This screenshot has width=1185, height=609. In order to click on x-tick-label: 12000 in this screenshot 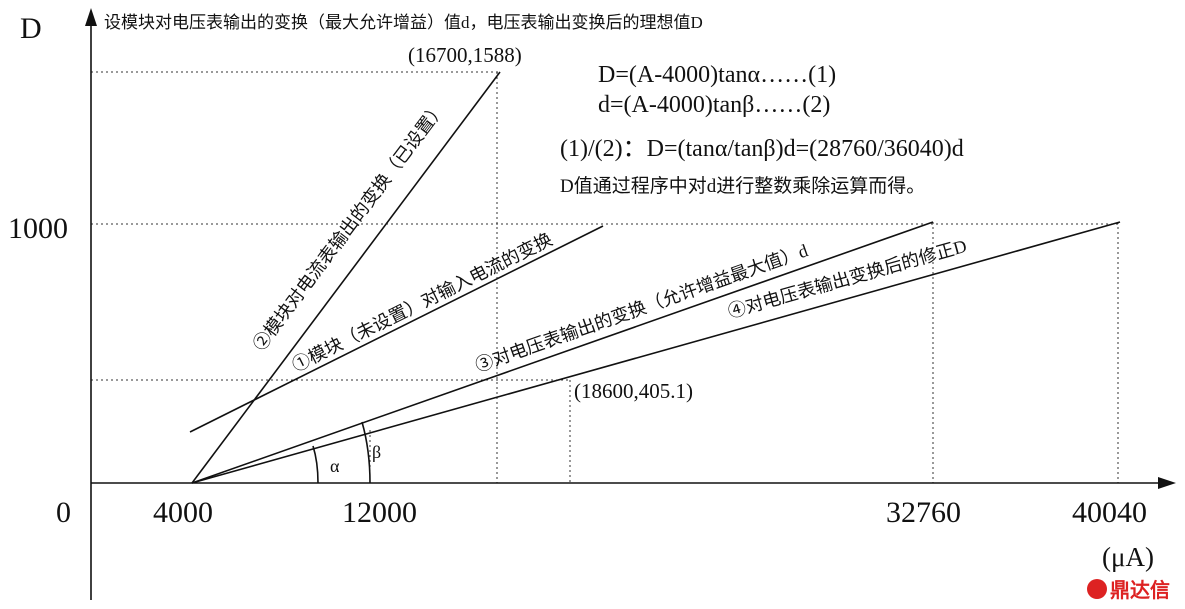, I will do `click(379, 512)`.